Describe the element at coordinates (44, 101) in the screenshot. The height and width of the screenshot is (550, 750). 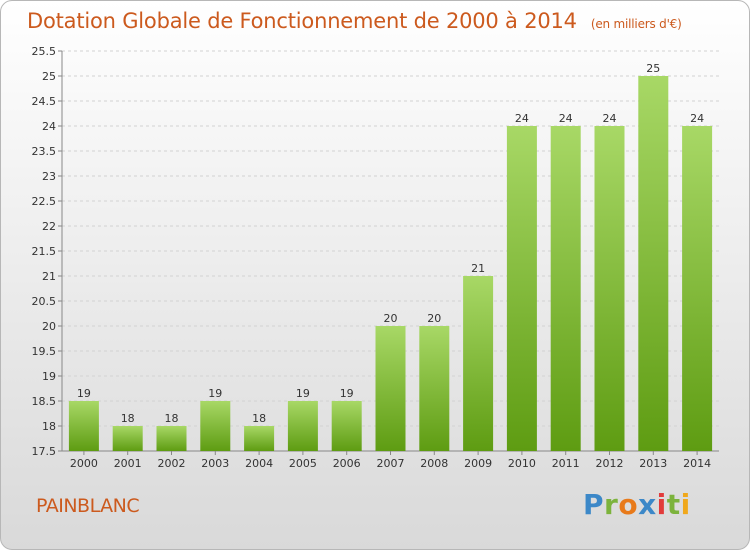
I see `y-tick-label: 24.5` at that location.